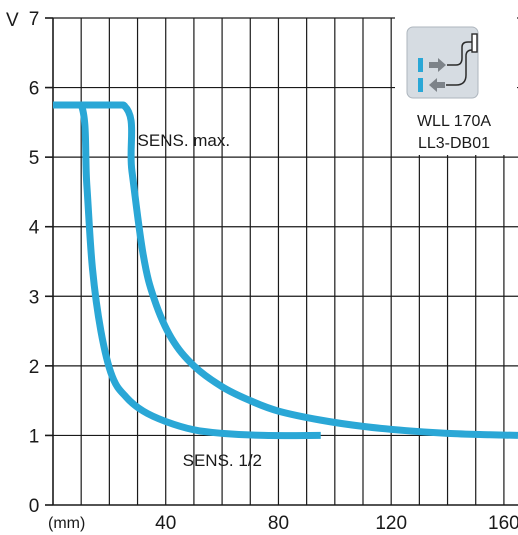 This screenshot has height=535, width=518. What do you see at coordinates (34, 297) in the screenshot?
I see `y-tick-label: 3` at bounding box center [34, 297].